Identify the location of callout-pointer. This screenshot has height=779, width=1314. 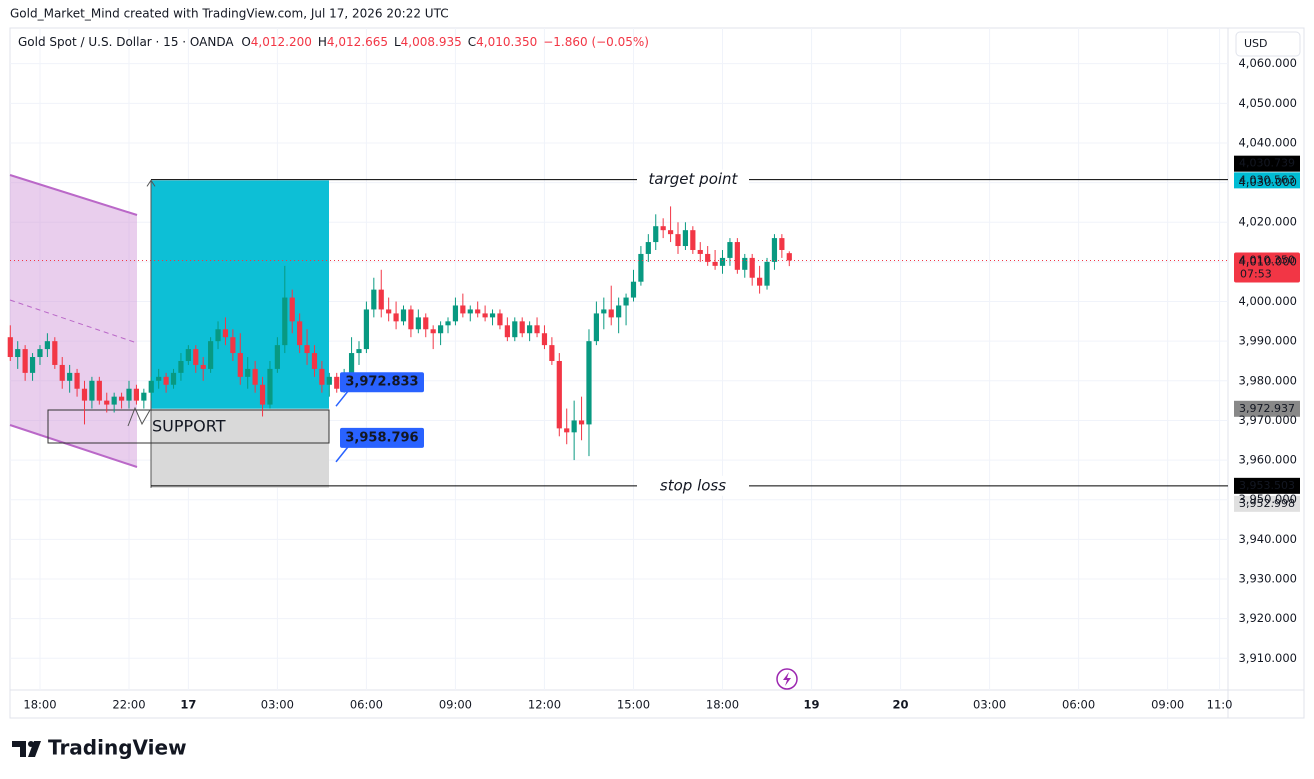
(342, 398).